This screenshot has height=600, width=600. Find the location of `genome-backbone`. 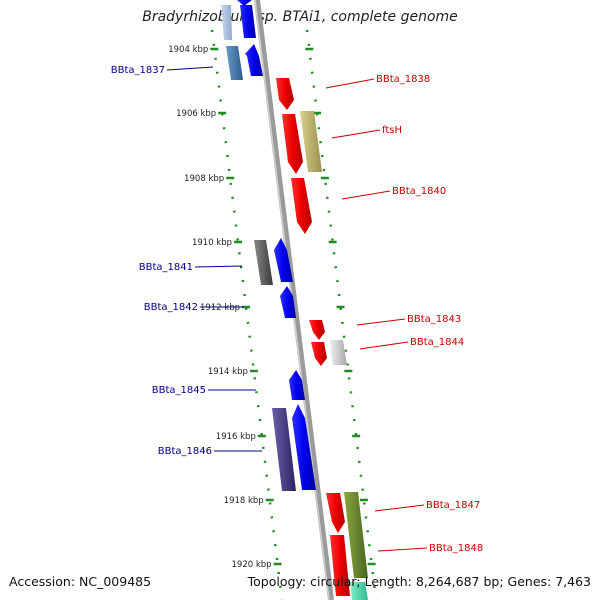

genome-backbone is located at coordinates (294, 300).